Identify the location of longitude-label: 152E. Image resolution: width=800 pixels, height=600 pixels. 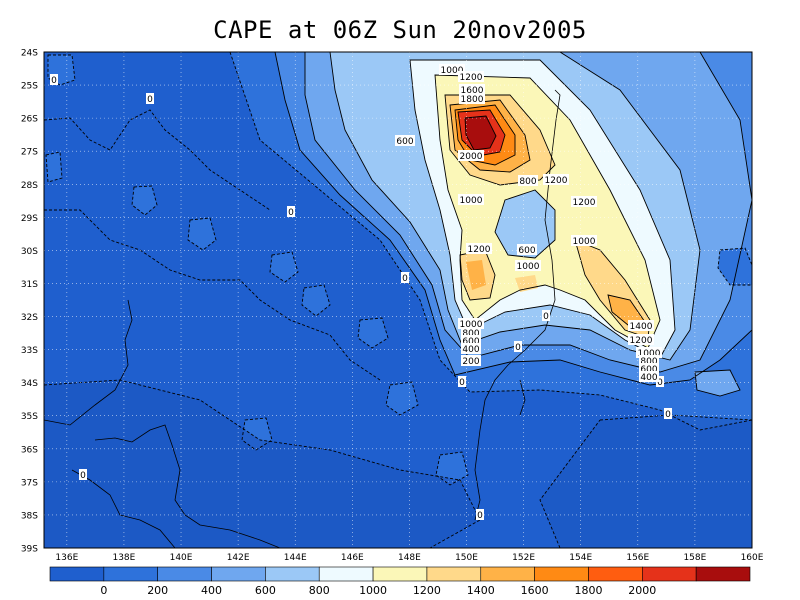
(523, 558).